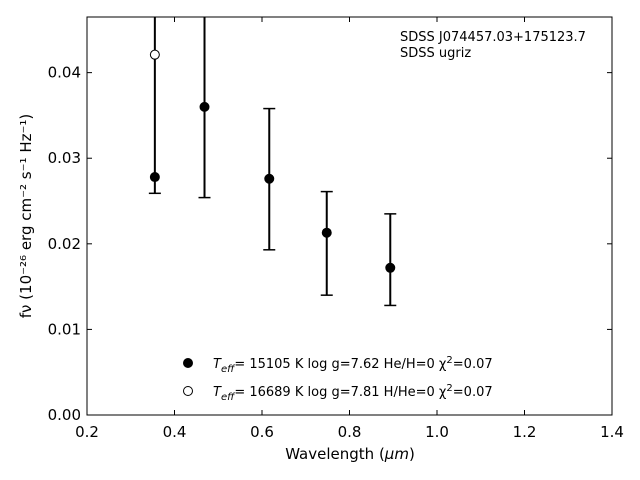  Describe the element at coordinates (525, 432) in the screenshot. I see `x-tick-label: 1.2` at that location.